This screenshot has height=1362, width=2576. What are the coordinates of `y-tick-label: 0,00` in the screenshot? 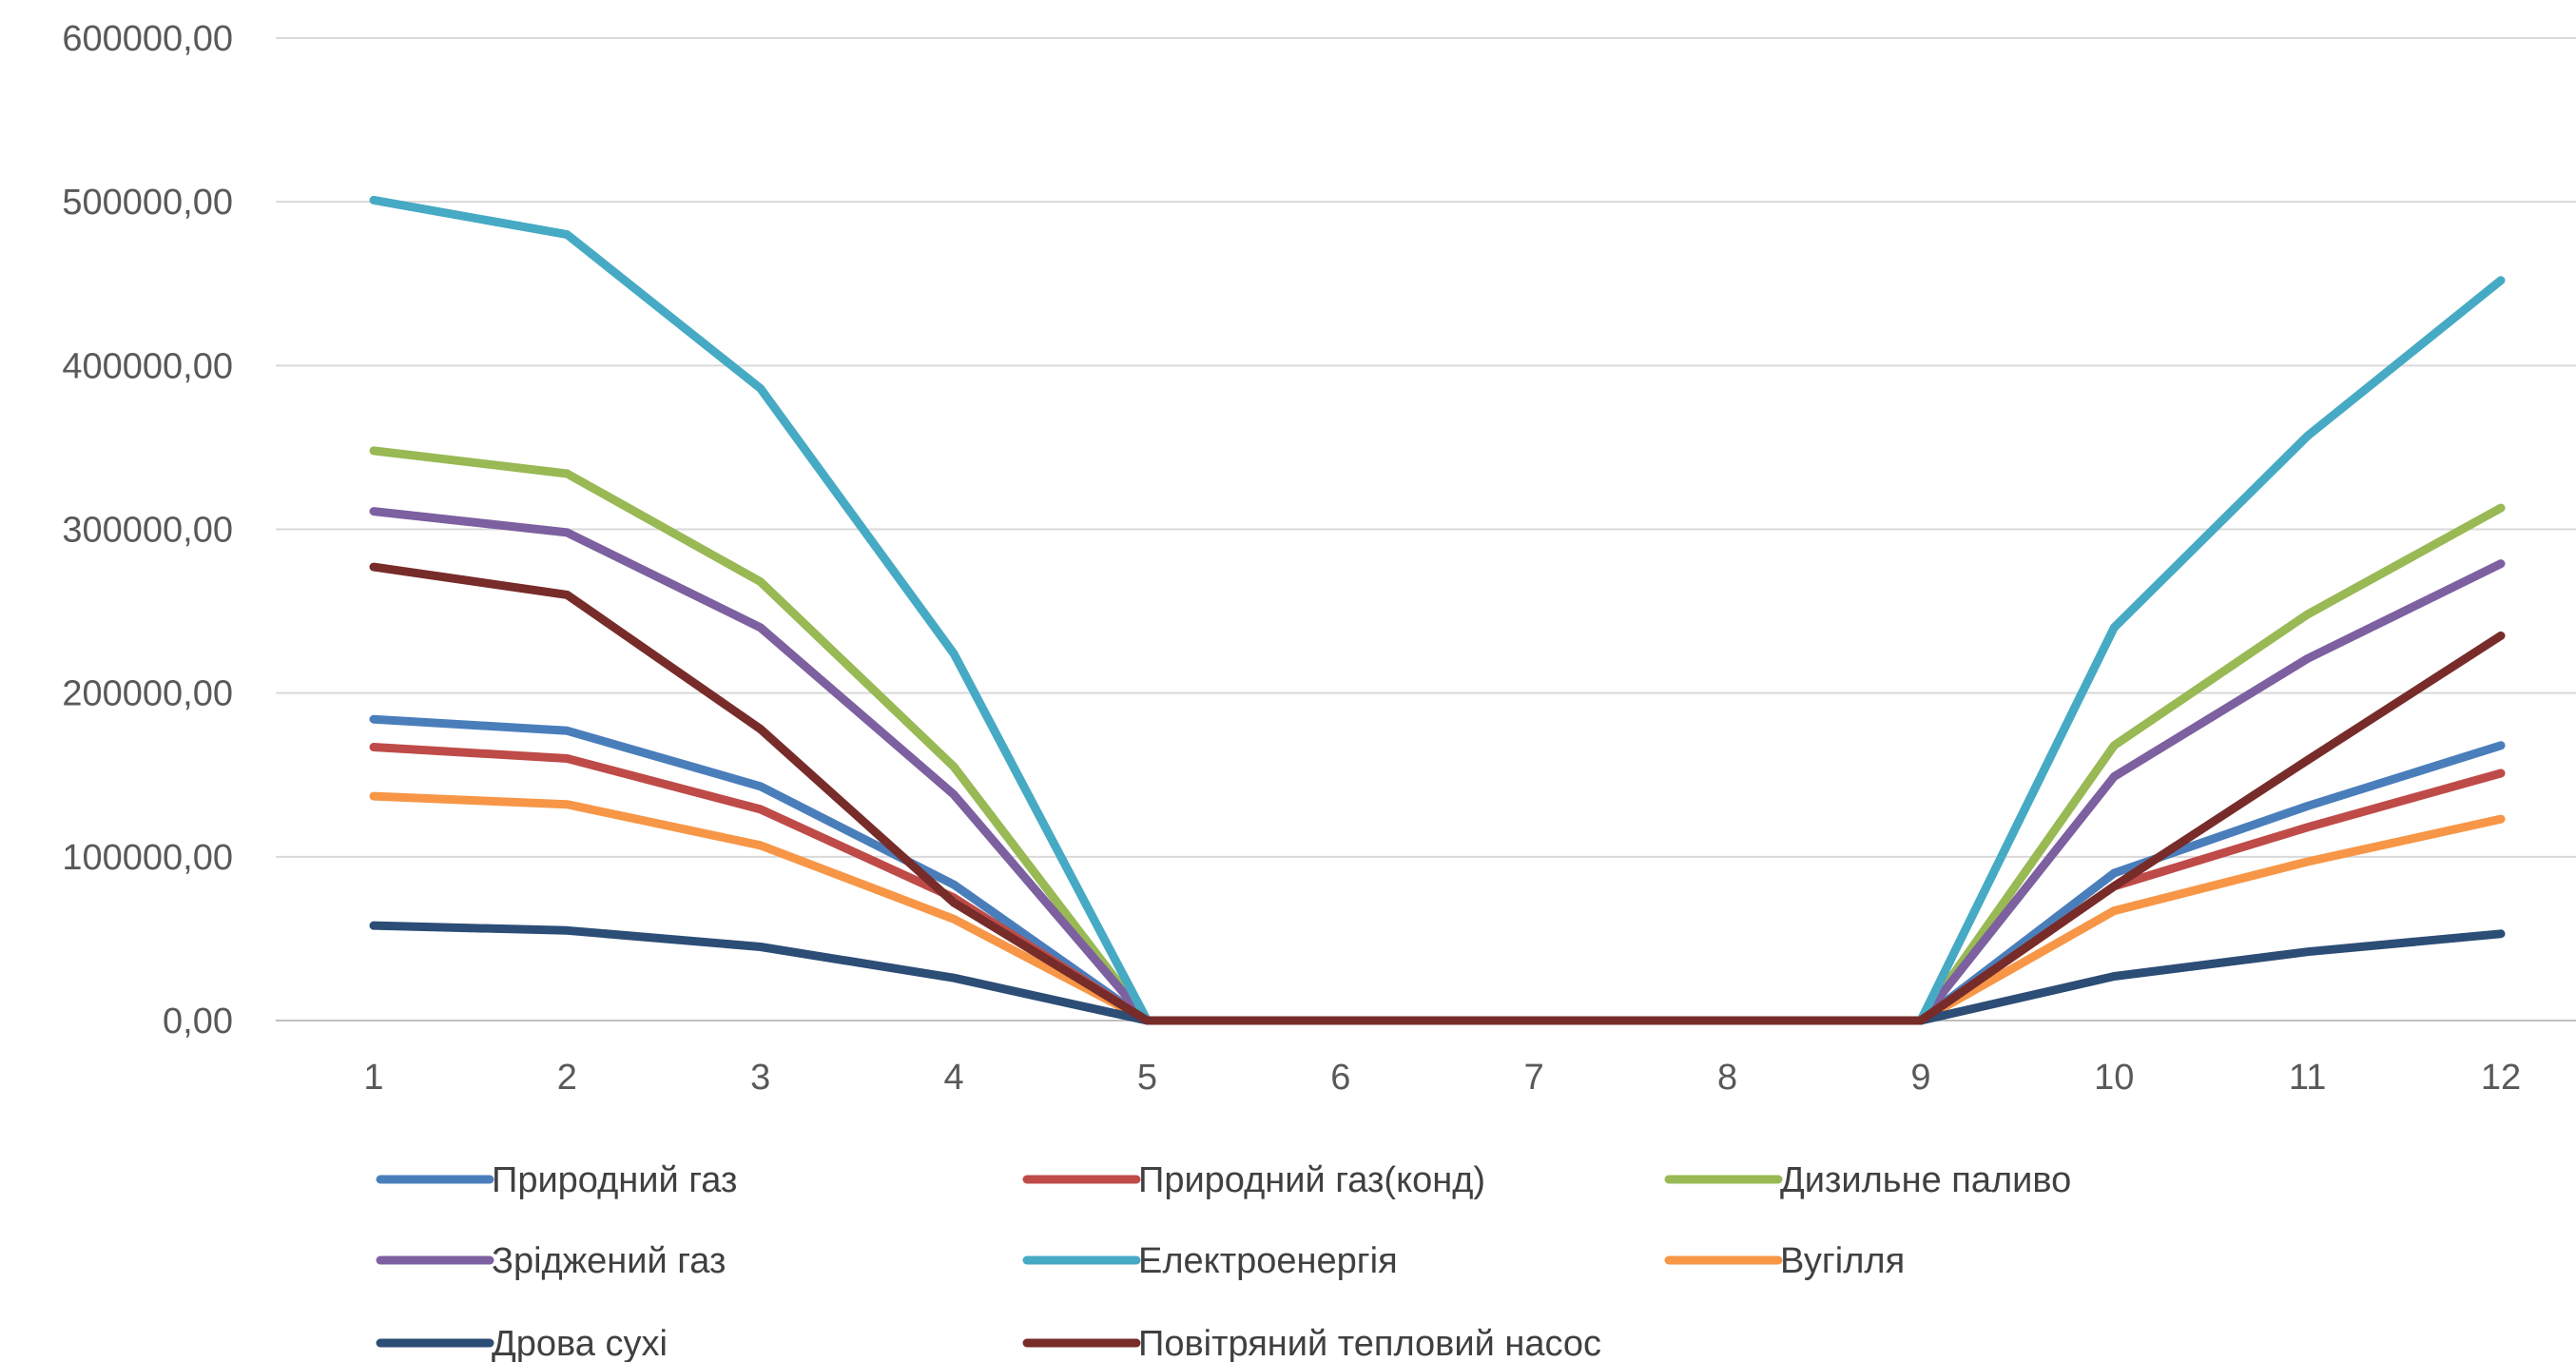 It's located at (198, 1021).